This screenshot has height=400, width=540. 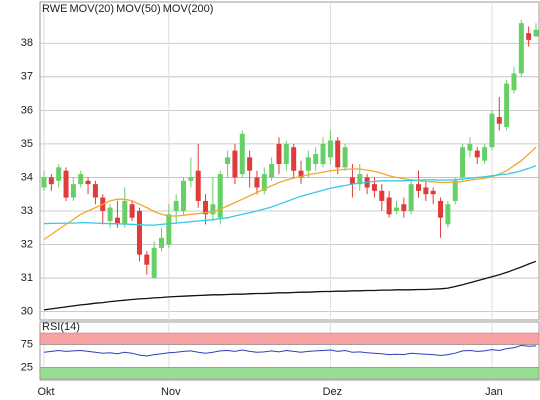 What do you see at coordinates (45, 392) in the screenshot?
I see `x-tick-label: Okt` at bounding box center [45, 392].